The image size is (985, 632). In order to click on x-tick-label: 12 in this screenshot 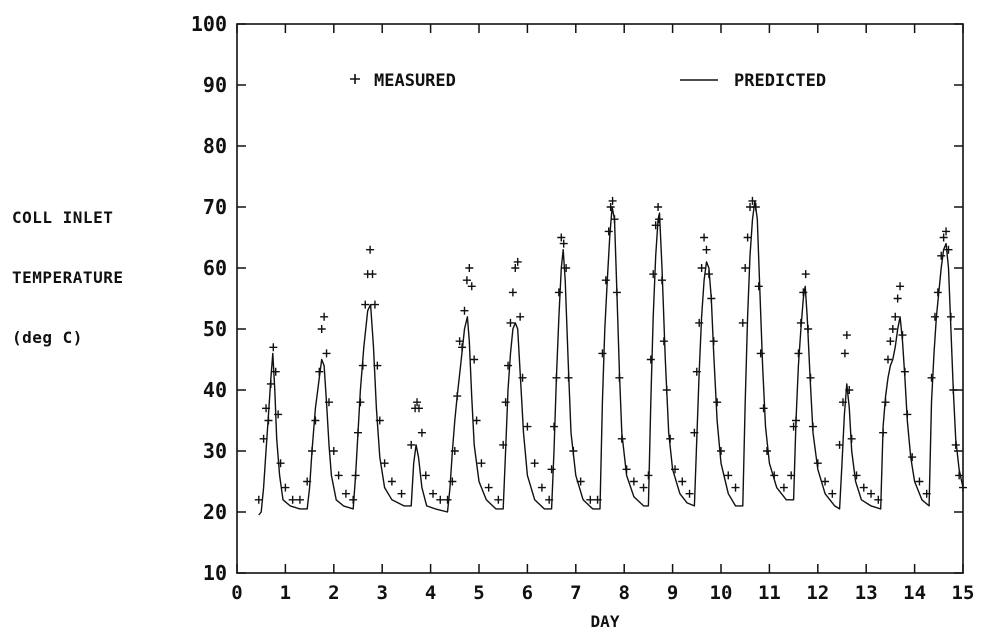, I will do `click(817, 593)`.